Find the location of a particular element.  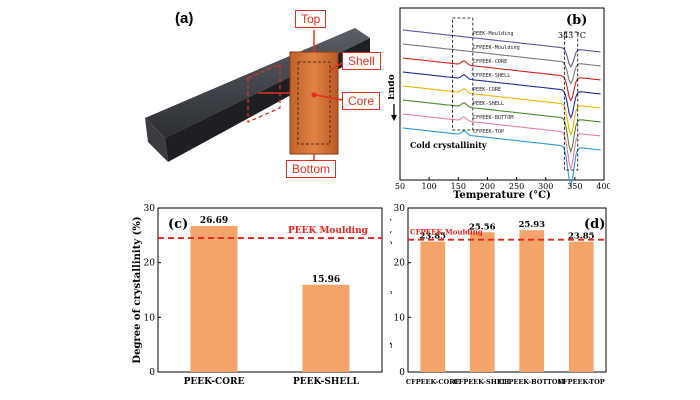

dsc-curve-peek-moulding is located at coordinates (501, 48).